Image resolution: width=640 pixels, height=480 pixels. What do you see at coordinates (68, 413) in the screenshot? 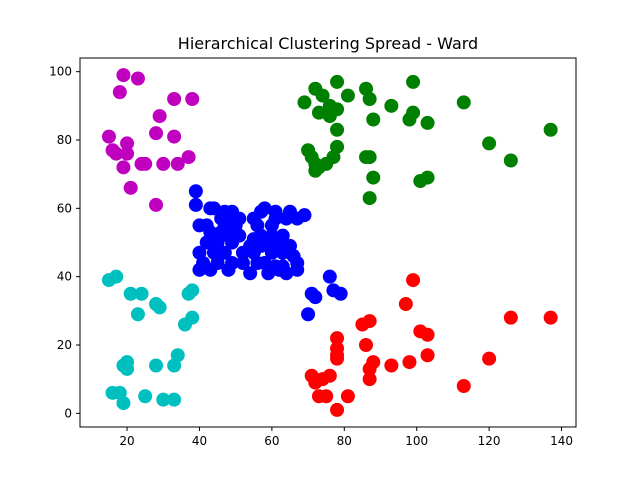
I see `y-tick-label: 0` at bounding box center [68, 413].